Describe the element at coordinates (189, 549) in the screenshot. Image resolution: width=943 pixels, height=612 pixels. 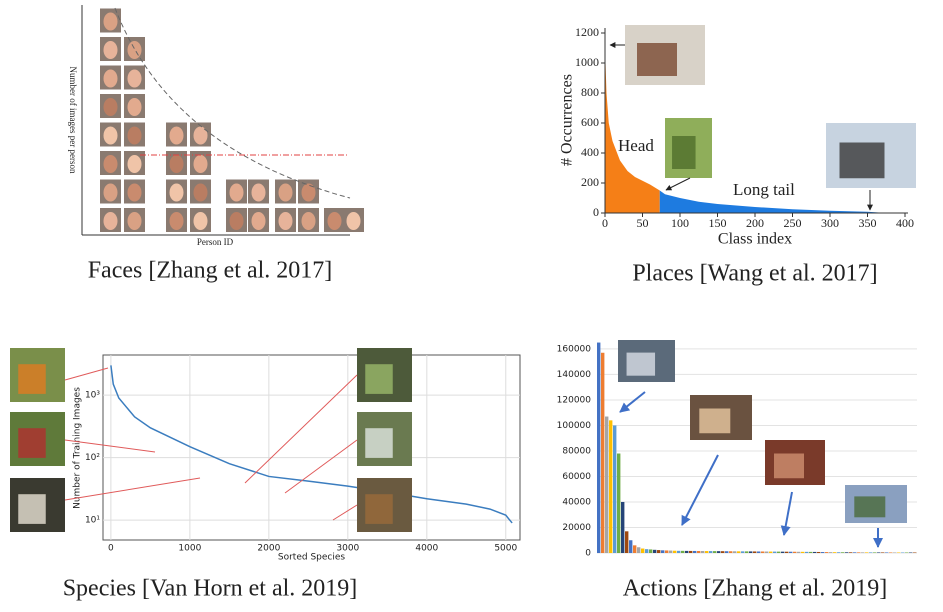
I see `x-tick-label: 1000` at that location.